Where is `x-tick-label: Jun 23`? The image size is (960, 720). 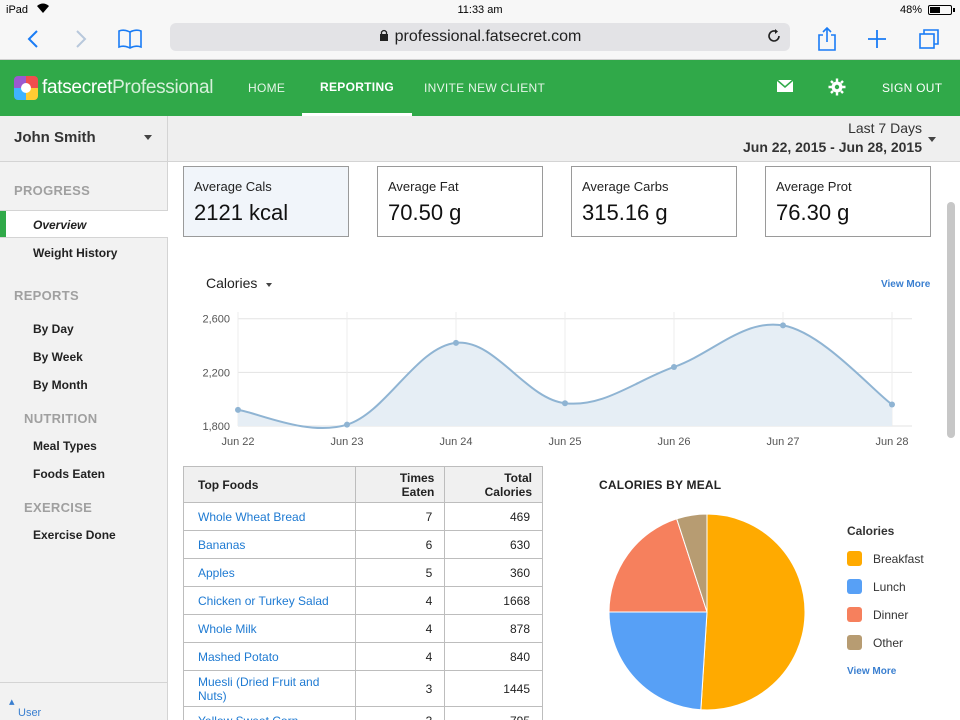
x-tick-label: Jun 23 is located at coordinates (346, 442).